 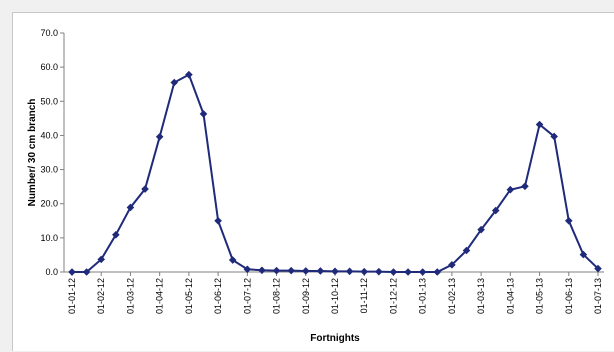 I want to click on x-tick-label: 01-05-12, so click(x=189, y=296).